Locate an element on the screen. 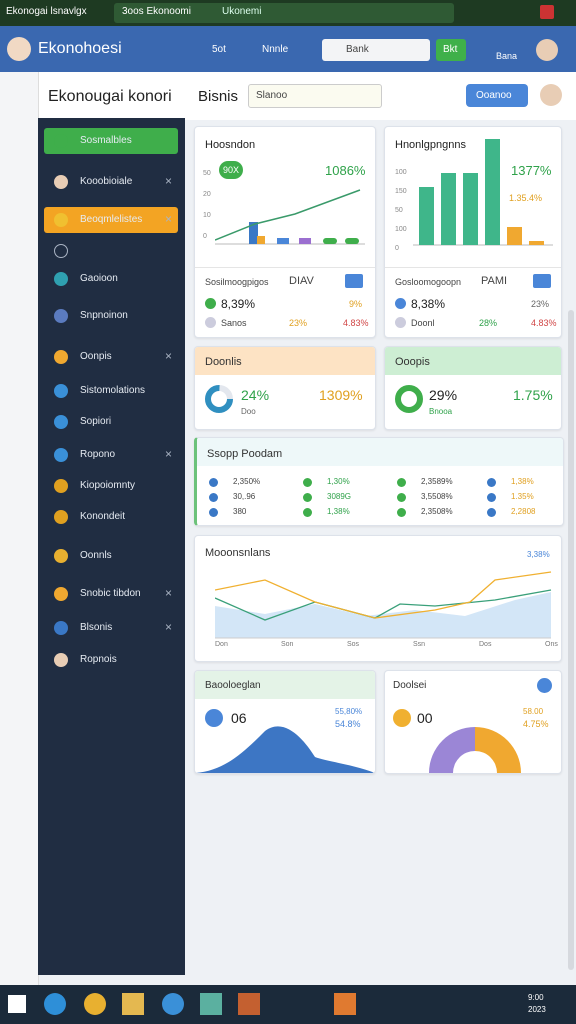  donut is located at coordinates (409, 399).